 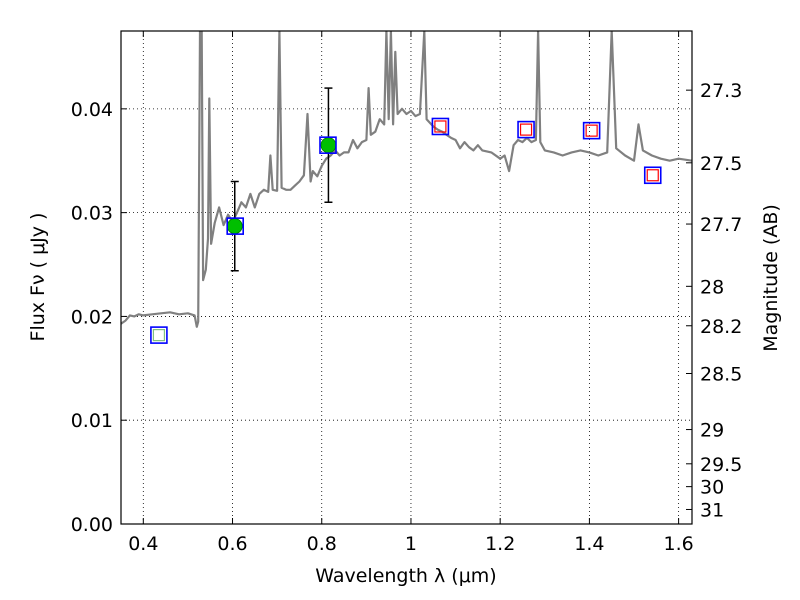 What do you see at coordinates (771, 278) in the screenshot?
I see `y2-axis-label: Magnitude (AB)` at bounding box center [771, 278].